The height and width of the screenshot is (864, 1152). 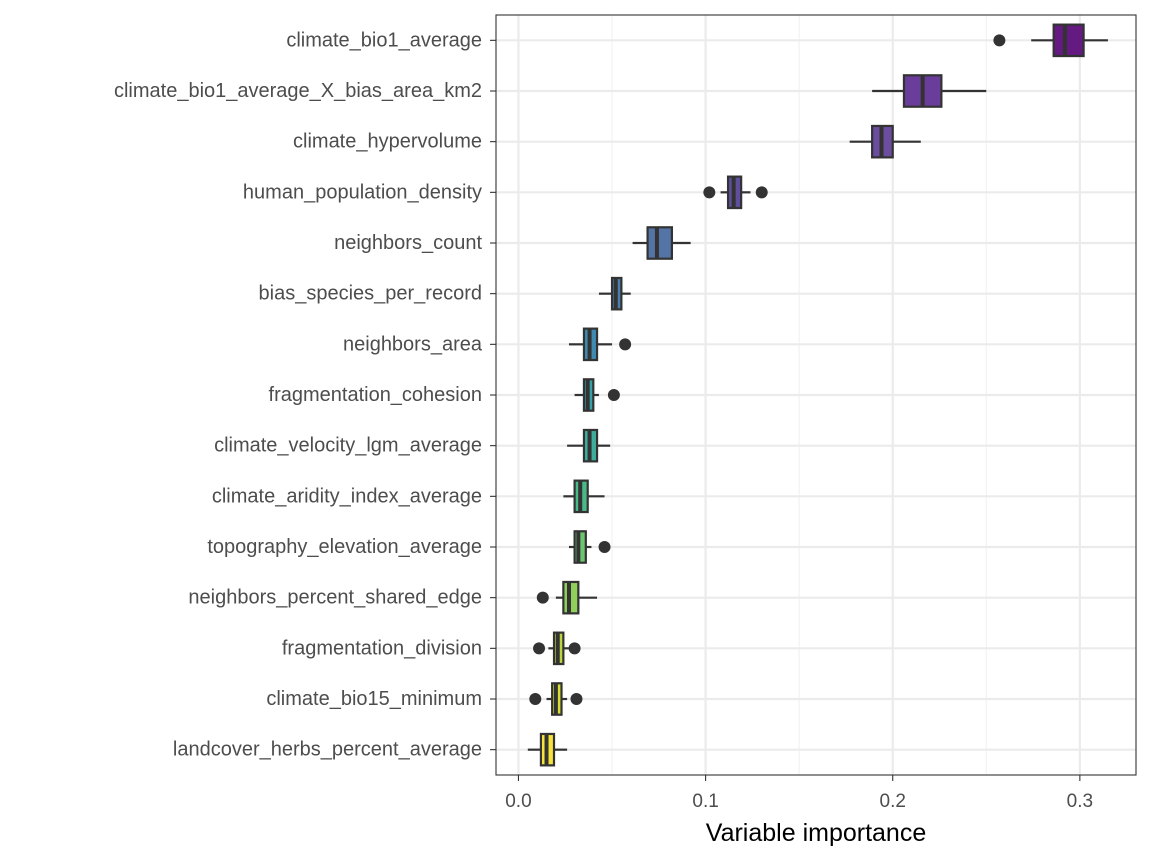 What do you see at coordinates (584, 496) in the screenshot?
I see `box-climate_aridity_index_average` at bounding box center [584, 496].